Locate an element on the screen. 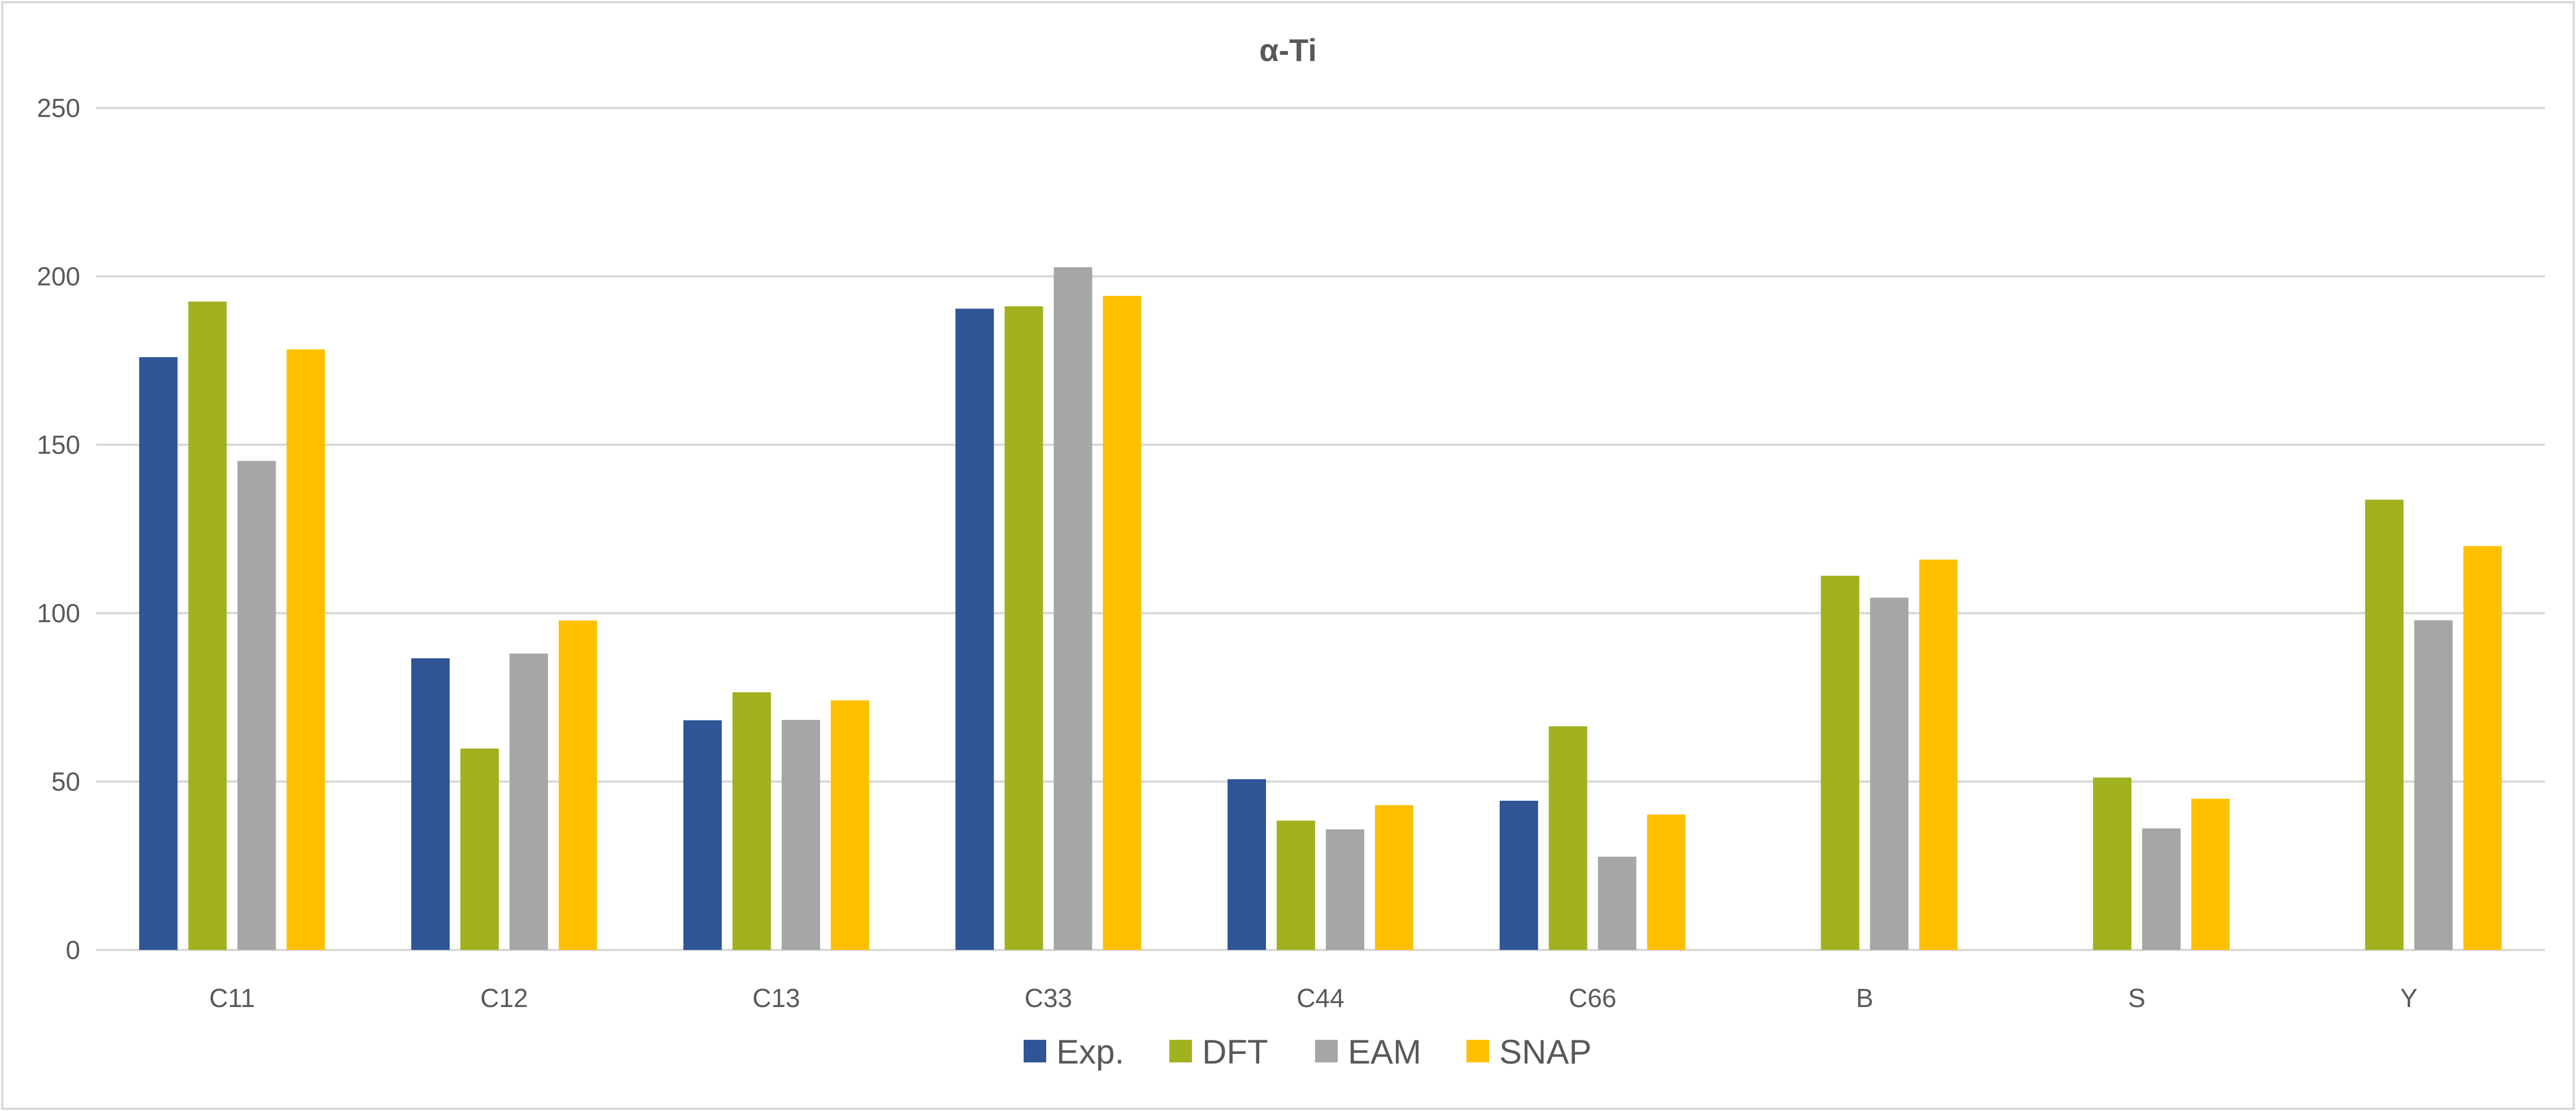 This screenshot has height=1111, width=2576. bar-exp-c44 is located at coordinates (1247, 864).